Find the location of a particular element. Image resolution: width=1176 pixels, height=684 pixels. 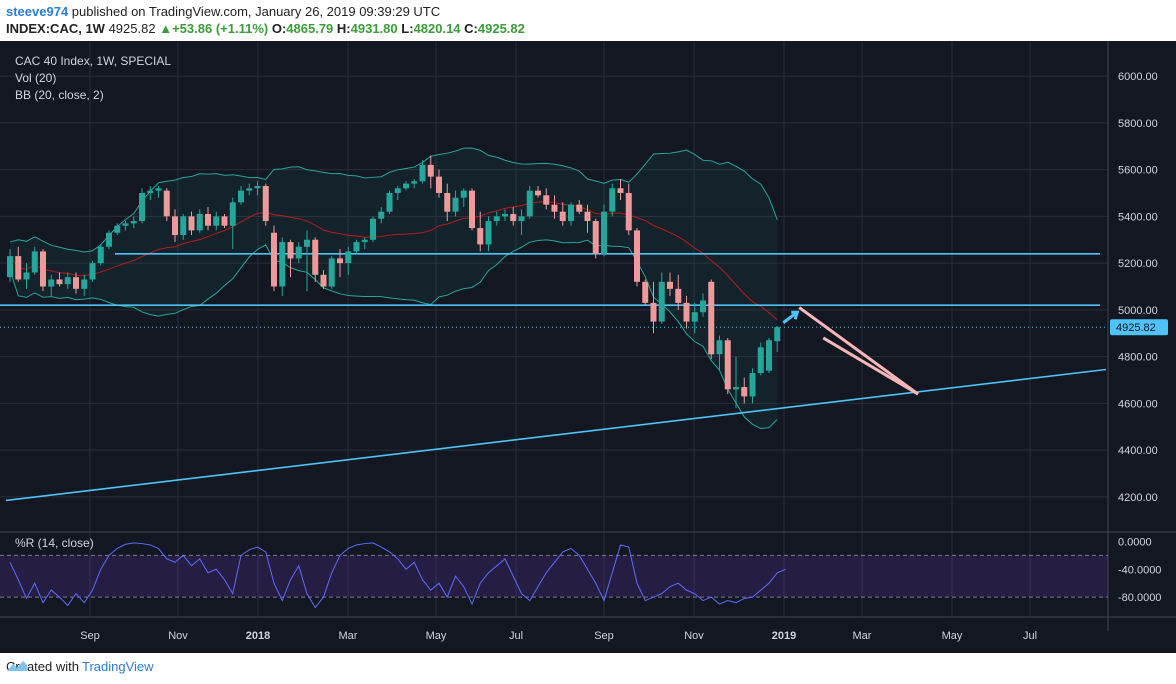

wr-legend: %R (14, close) is located at coordinates (54, 543).